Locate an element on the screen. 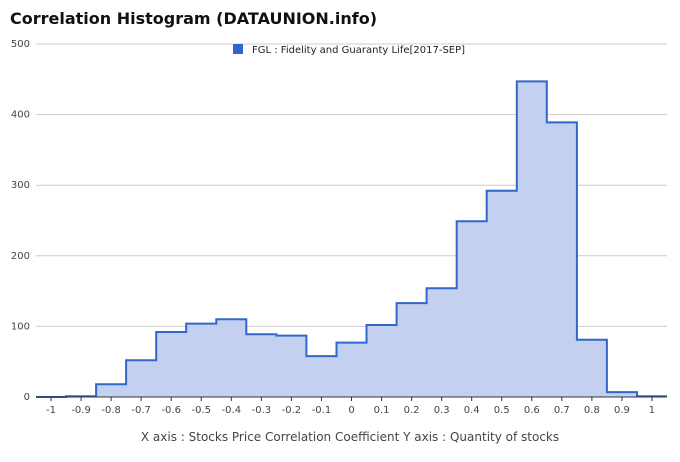  x-tick-label: -0.9 is located at coordinates (81, 410).